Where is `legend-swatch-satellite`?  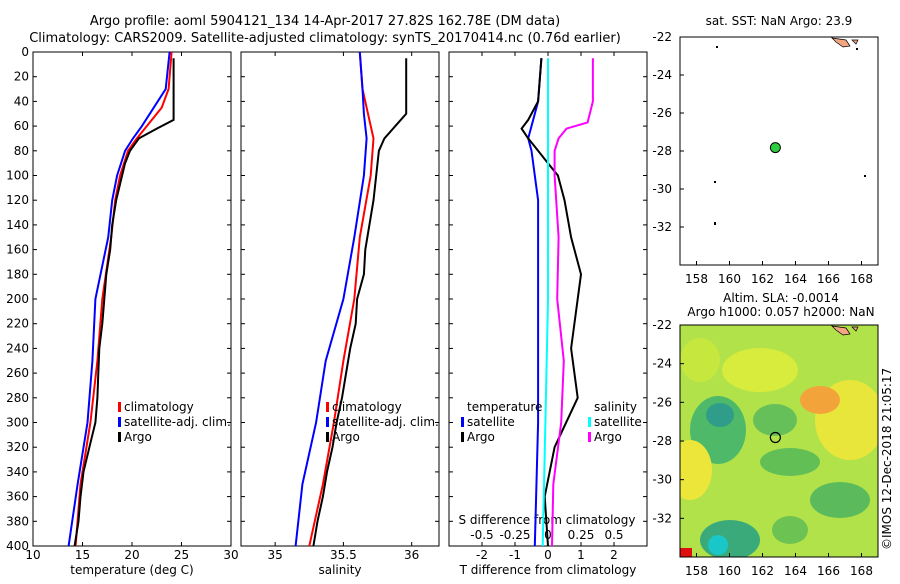
legend-swatch-satellite is located at coordinates (327, 422).